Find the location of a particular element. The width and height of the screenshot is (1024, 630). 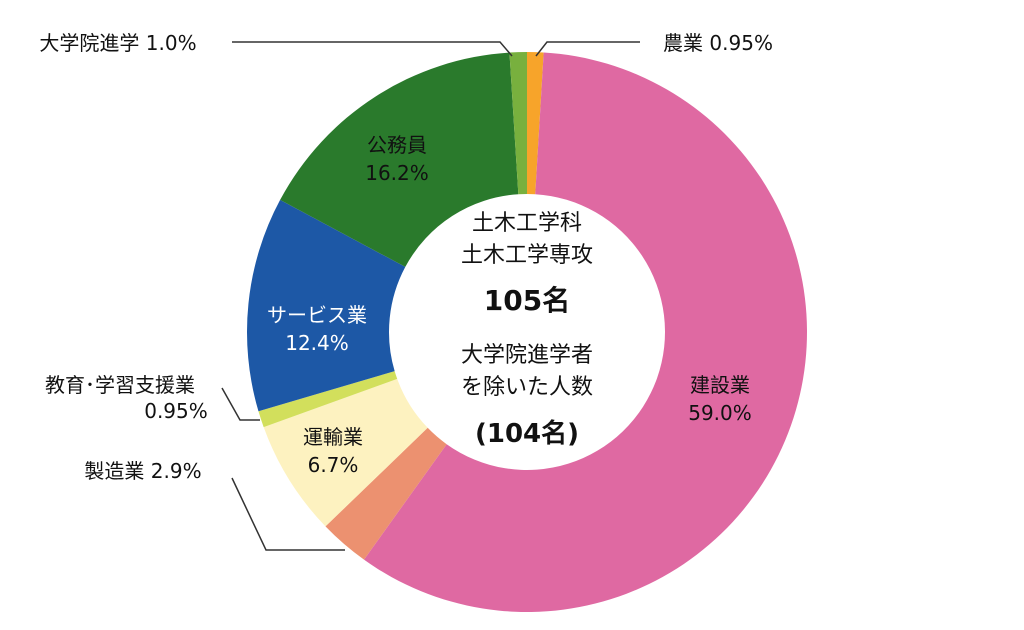

leader-line-graduate is located at coordinates (372, 49).